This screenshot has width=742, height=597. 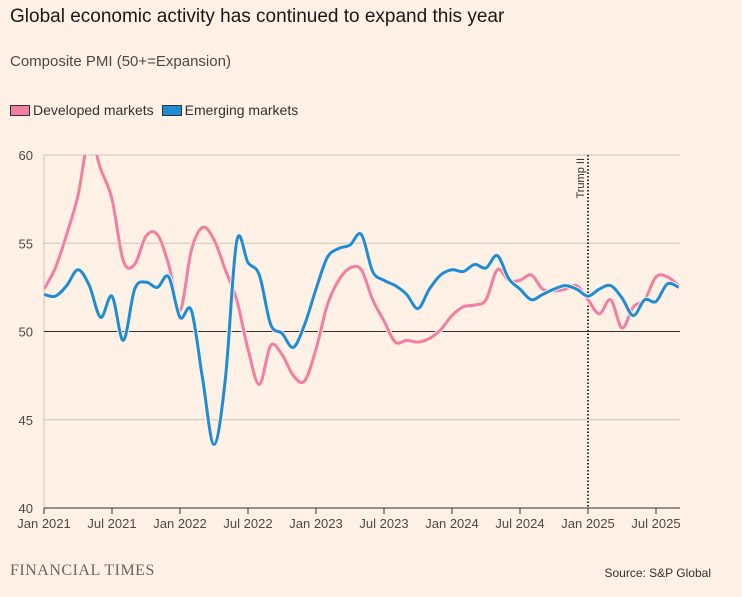 What do you see at coordinates (316, 523) in the screenshot?
I see `x-tick-label: Jan 2023` at bounding box center [316, 523].